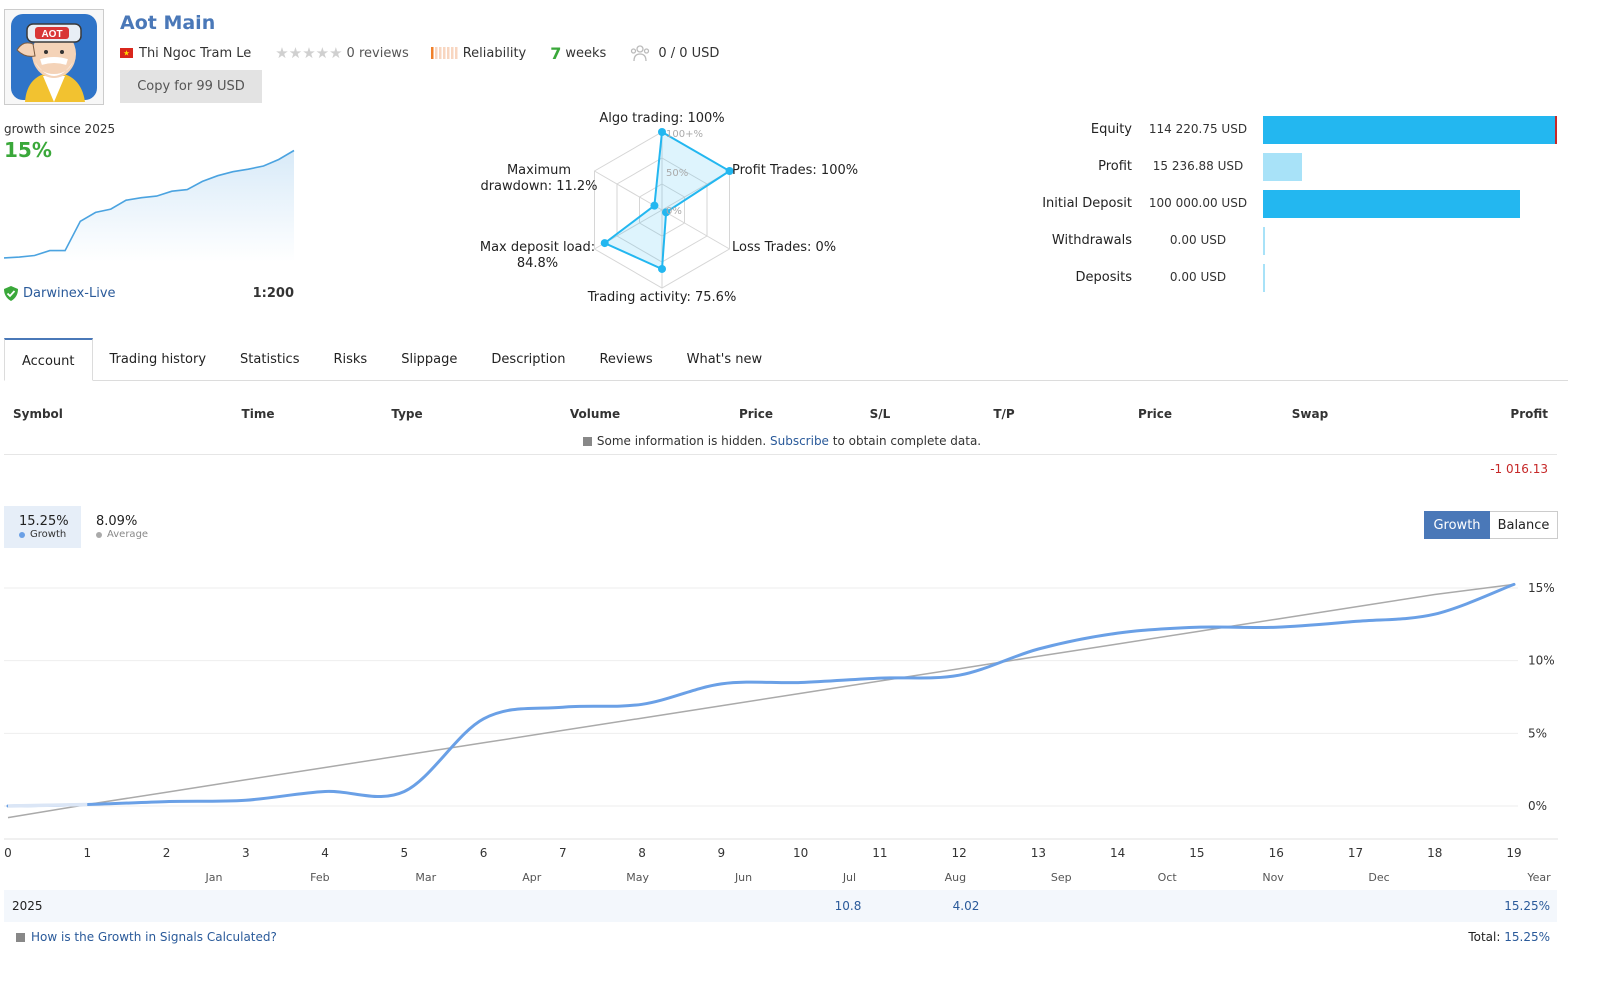 This screenshot has height=987, width=1622. I want to click on reliability-bars-icon, so click(444, 53).